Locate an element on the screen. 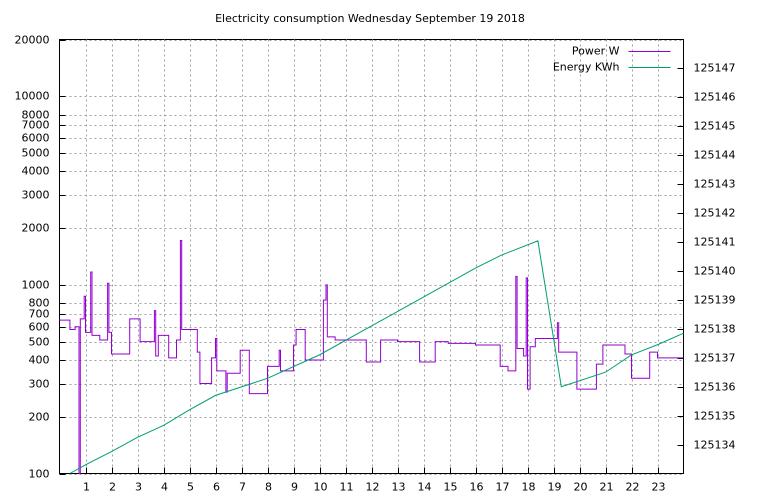  y2-tick-label: 125136 is located at coordinates (715, 387).